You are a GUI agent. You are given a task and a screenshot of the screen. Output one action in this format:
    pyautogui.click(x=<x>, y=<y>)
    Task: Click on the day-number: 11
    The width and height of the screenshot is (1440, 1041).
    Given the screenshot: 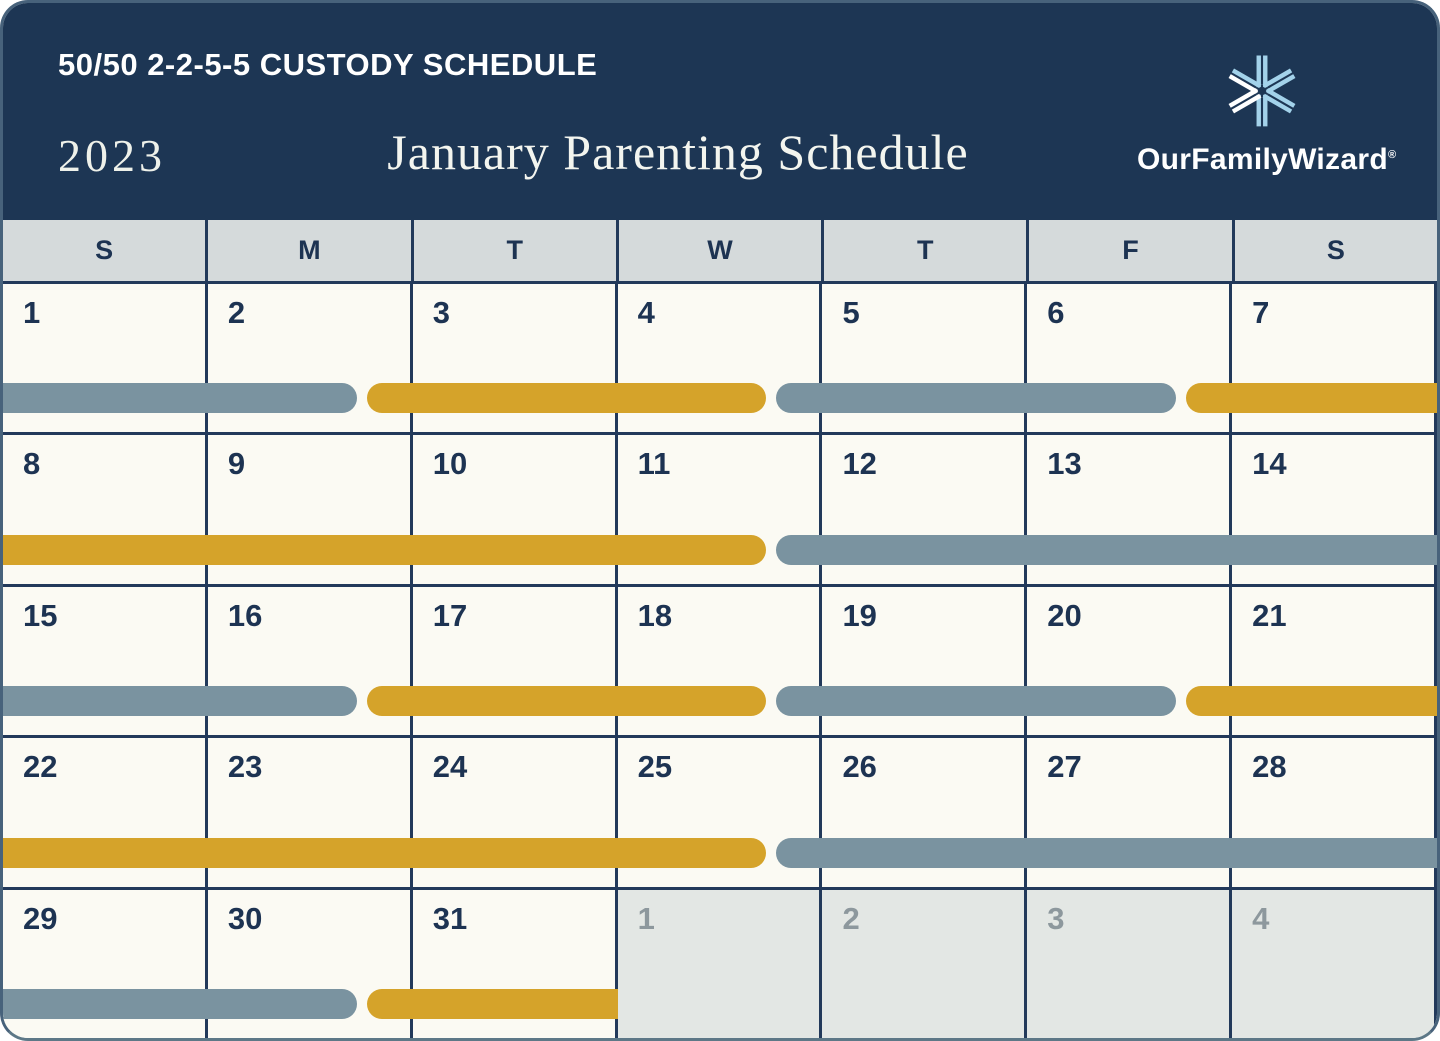 What is the action you would take?
    pyautogui.click(x=654, y=464)
    